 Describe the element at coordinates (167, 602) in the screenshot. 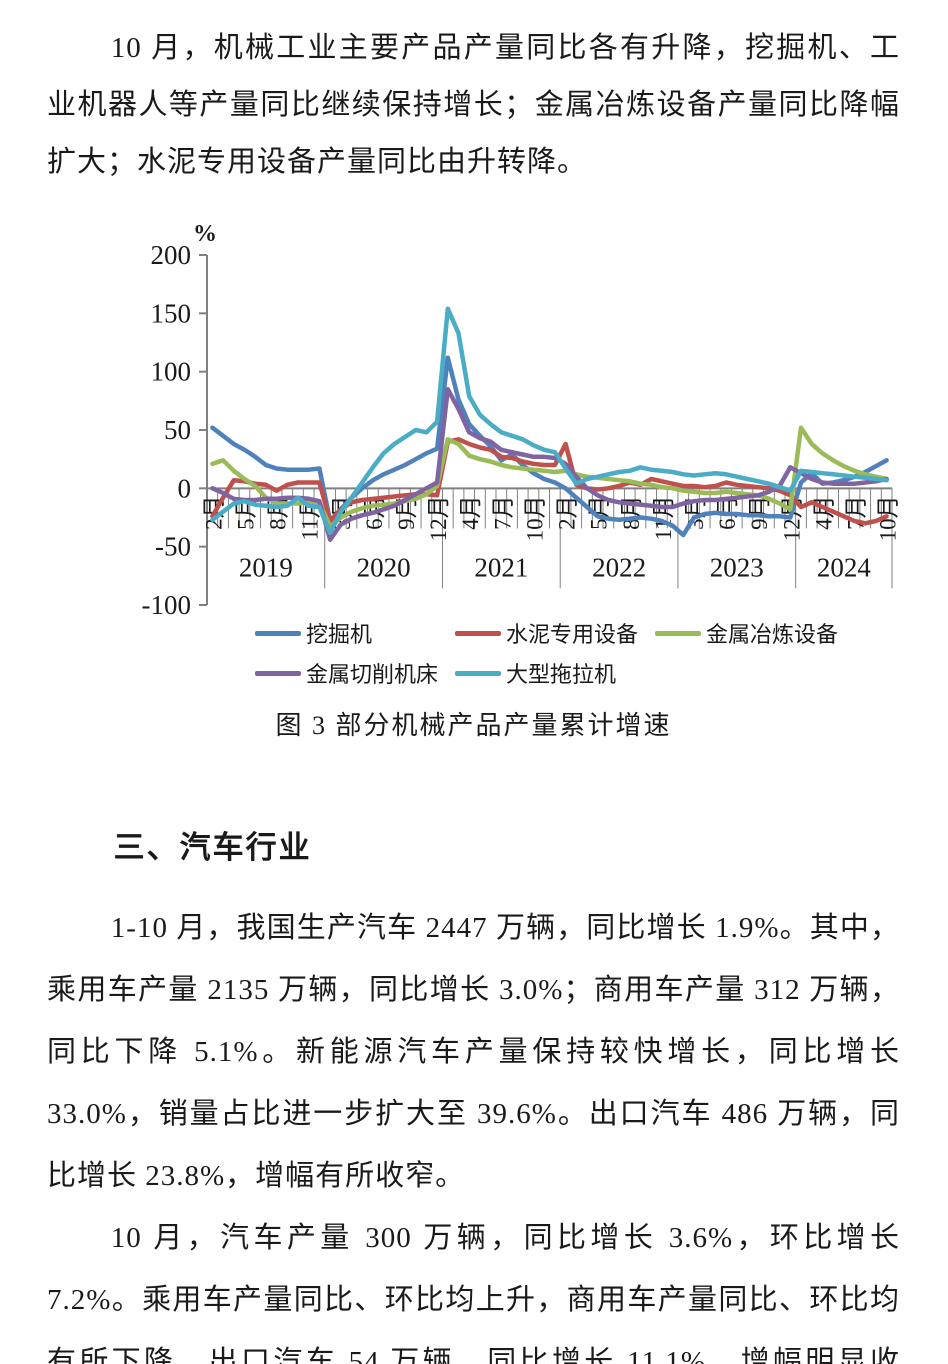

I see `y-axis-tick-label: -100` at that location.